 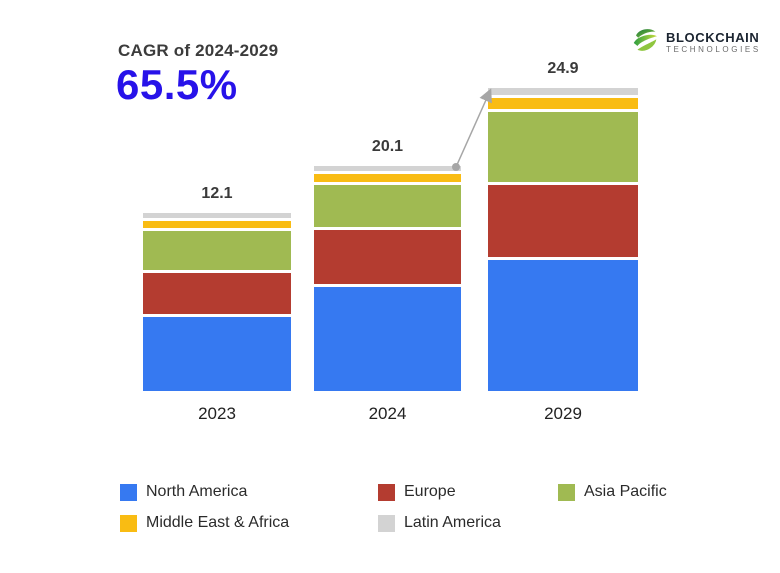 I want to click on bar-segment-2023-middle-east-africa, so click(x=217, y=225).